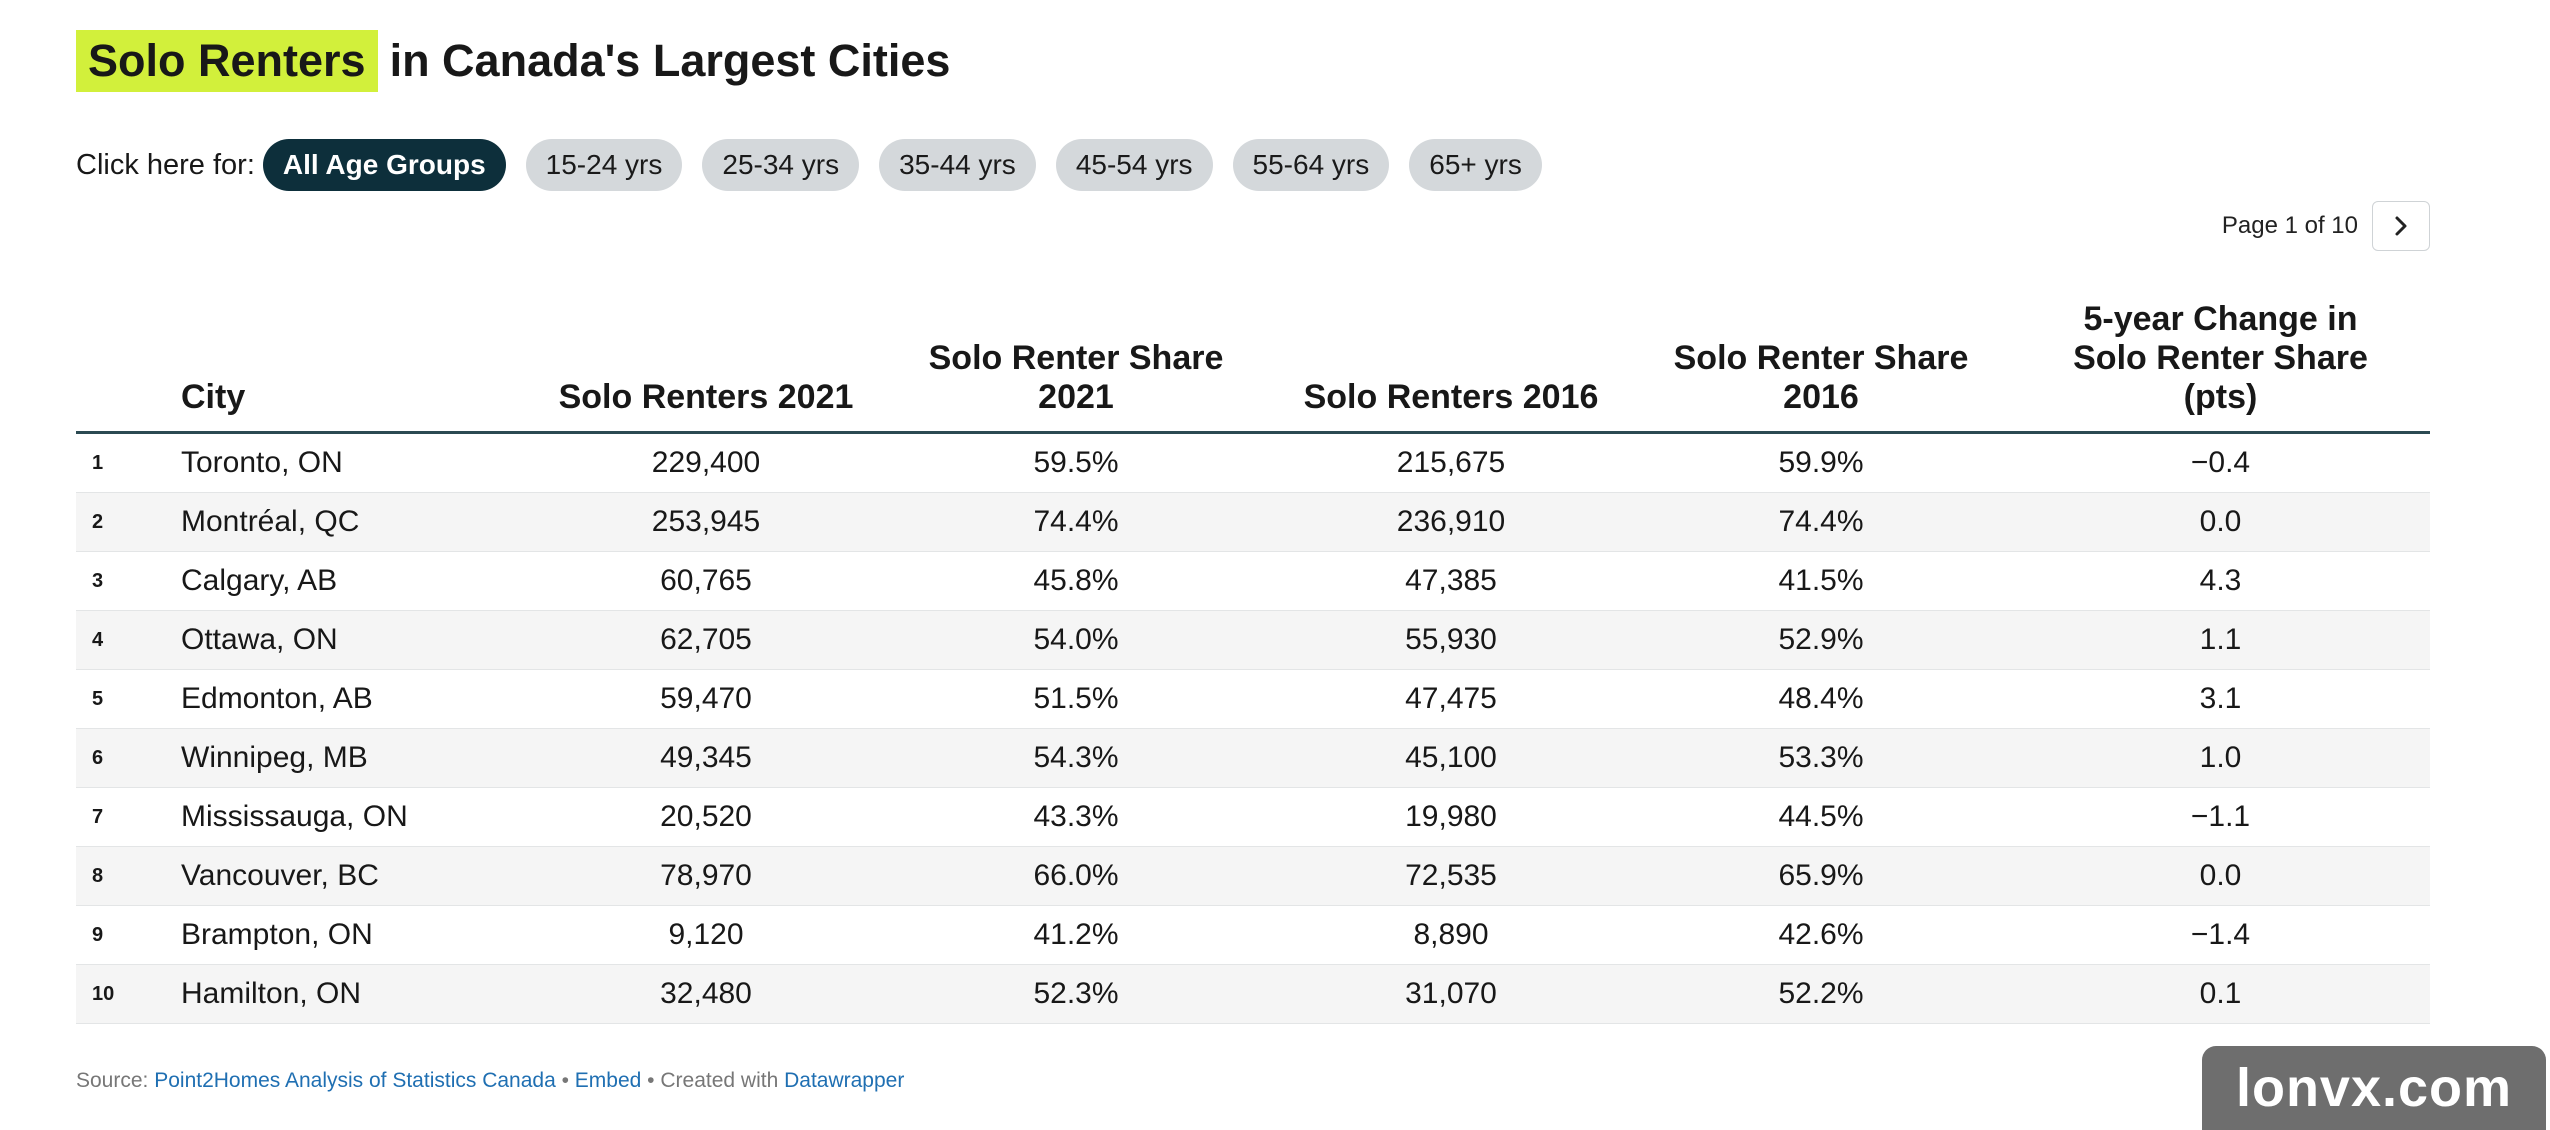  Describe the element at coordinates (1451, 522) in the screenshot. I see `row-renters-2016: 236,910` at that location.